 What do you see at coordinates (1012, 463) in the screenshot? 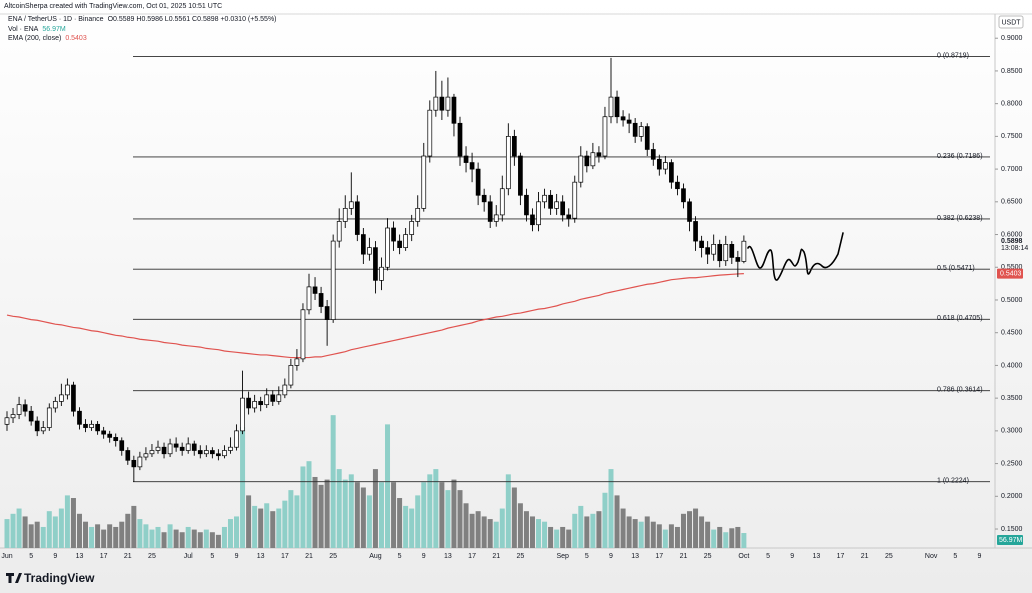
I see `y-tick-label: 0.2500` at bounding box center [1012, 463].